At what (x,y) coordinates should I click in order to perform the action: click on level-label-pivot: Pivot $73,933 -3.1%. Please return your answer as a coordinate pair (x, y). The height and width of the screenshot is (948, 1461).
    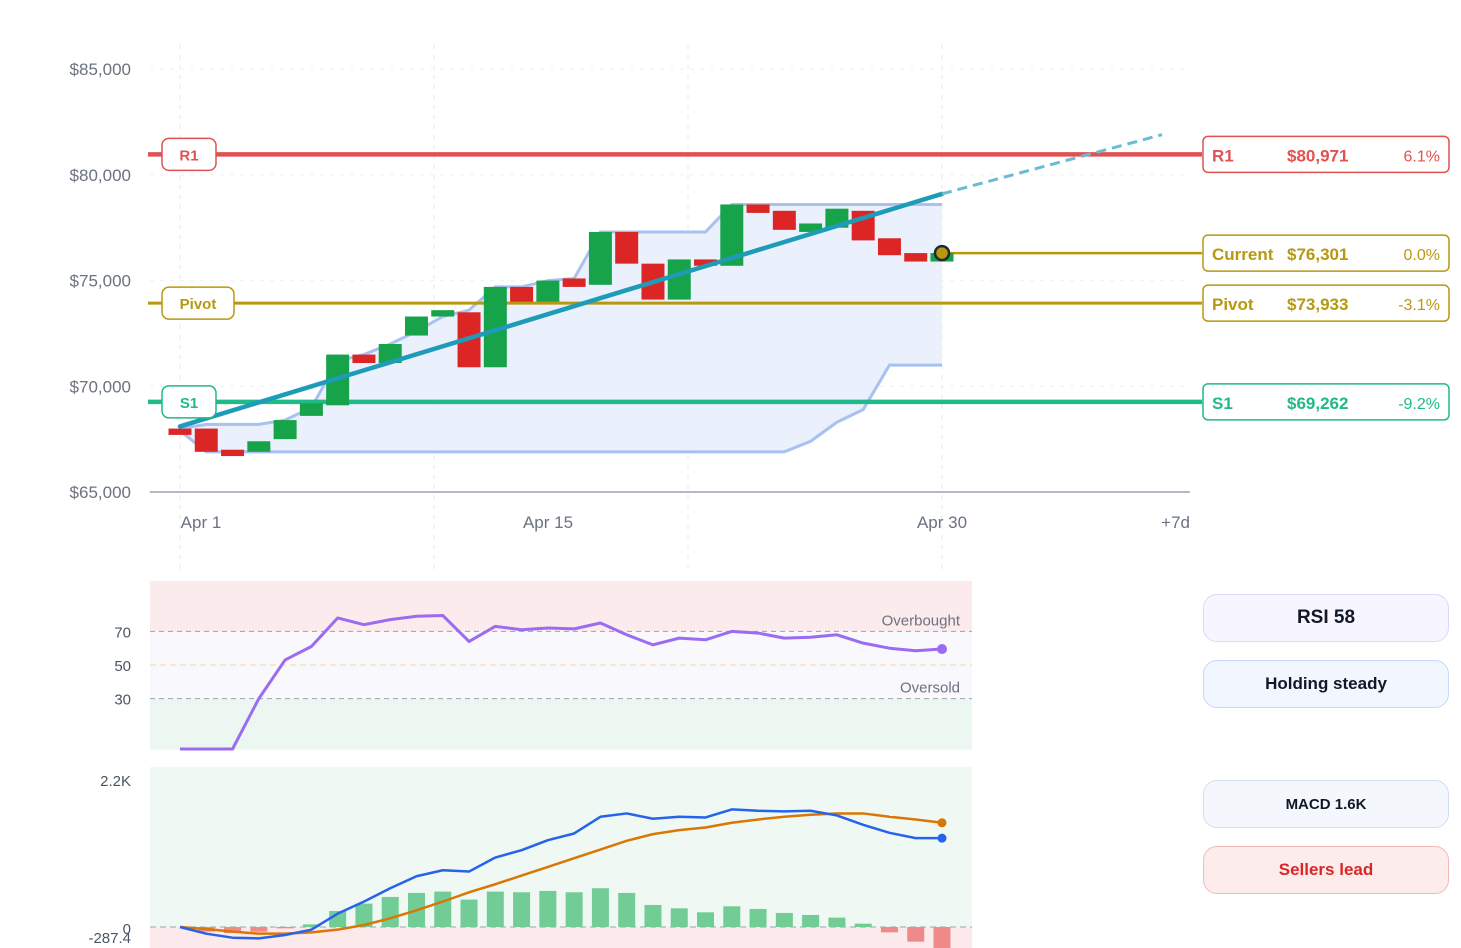
    Looking at the image, I should click on (1326, 303).